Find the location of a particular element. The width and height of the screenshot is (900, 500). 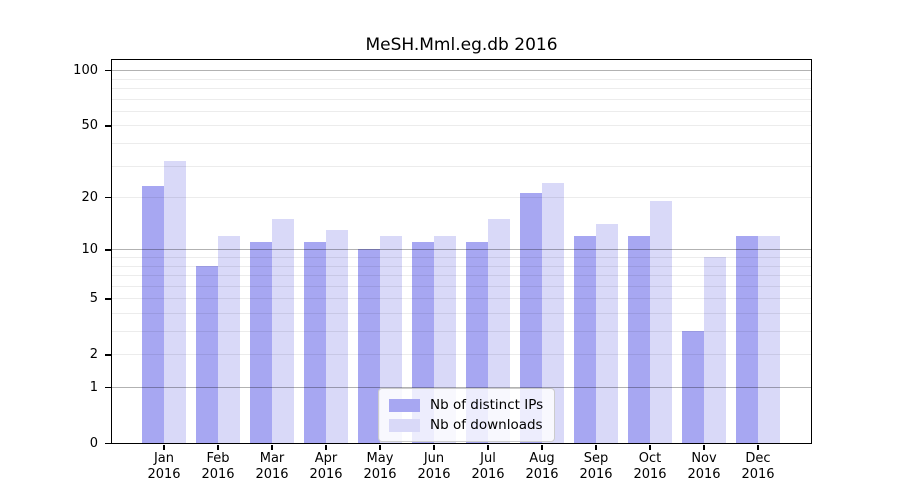

legend-item: Nb of distinct IPs is located at coordinates (466, 405).